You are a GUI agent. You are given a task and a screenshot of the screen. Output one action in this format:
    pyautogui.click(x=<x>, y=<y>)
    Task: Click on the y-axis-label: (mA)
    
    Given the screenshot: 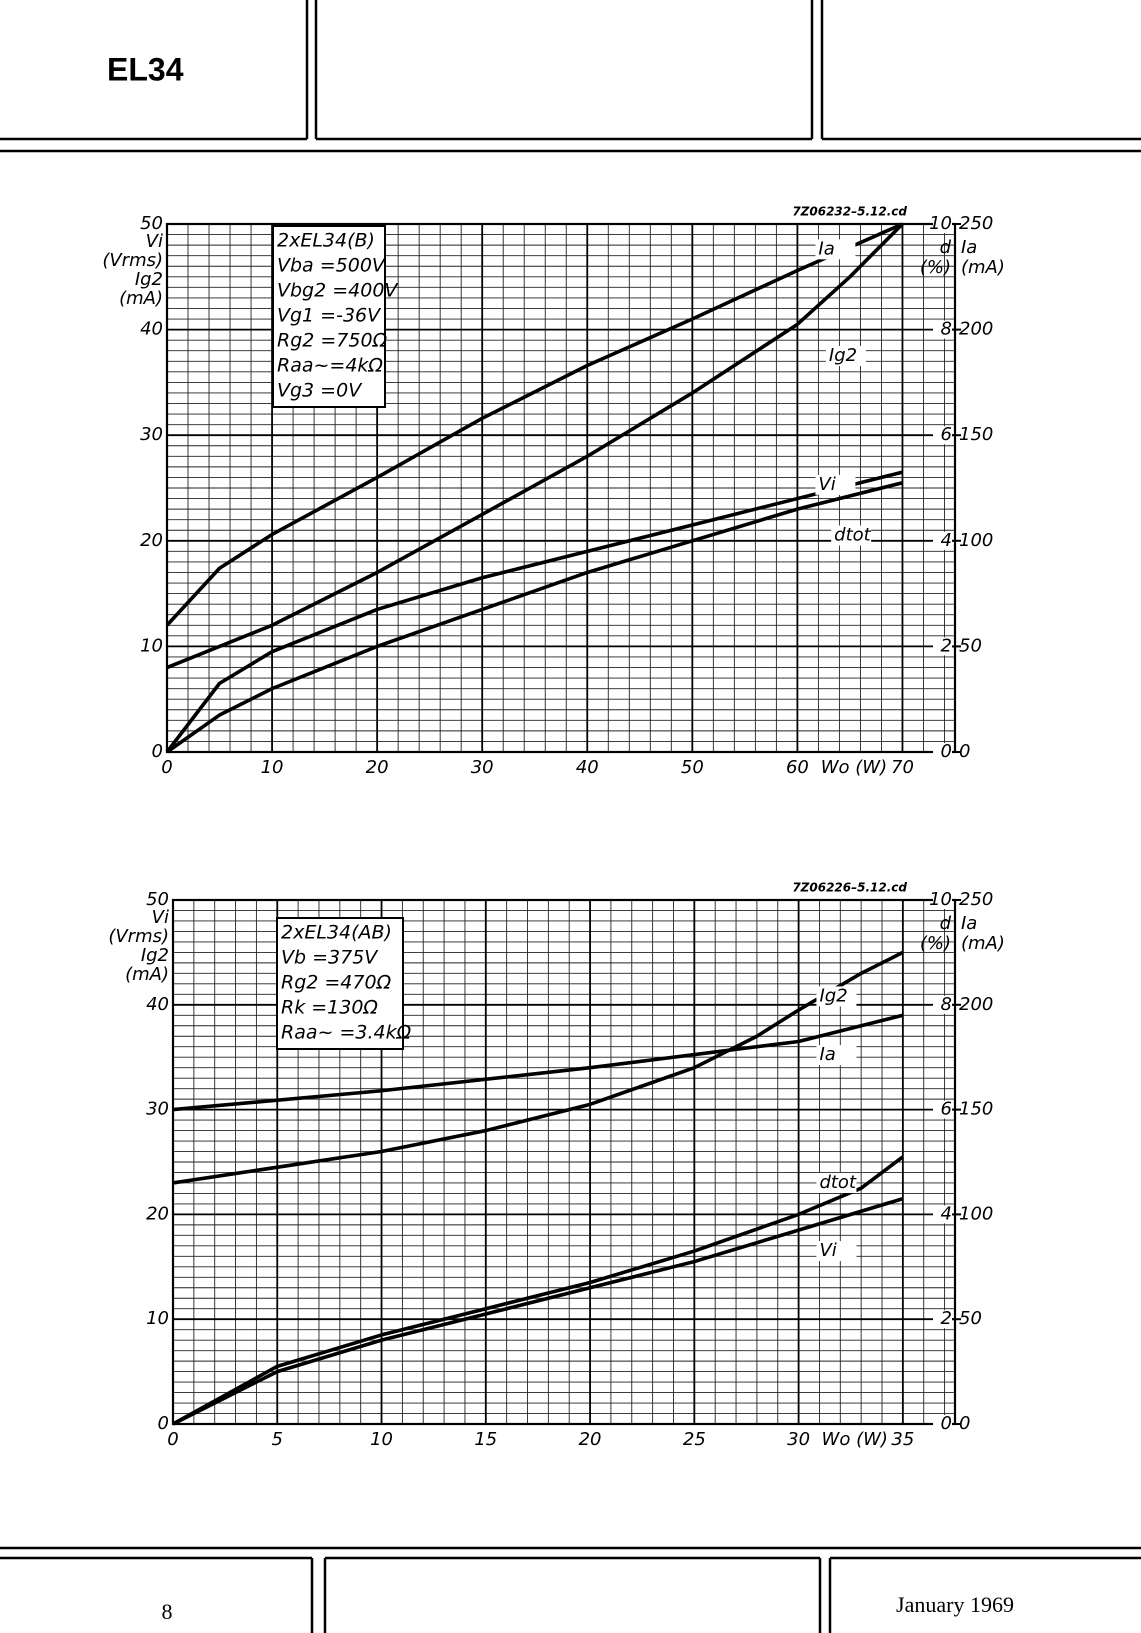 What is the action you would take?
    pyautogui.click(x=147, y=974)
    